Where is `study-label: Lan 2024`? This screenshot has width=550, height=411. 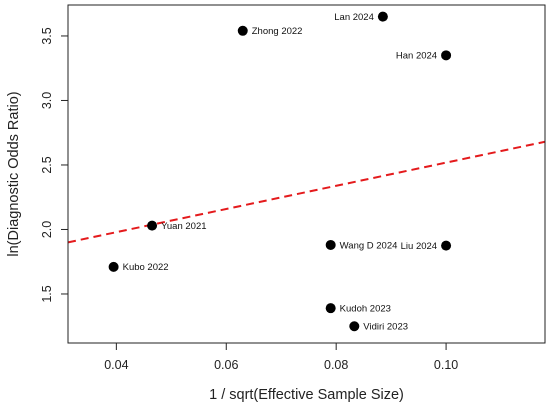
study-label: Lan 2024 is located at coordinates (354, 17).